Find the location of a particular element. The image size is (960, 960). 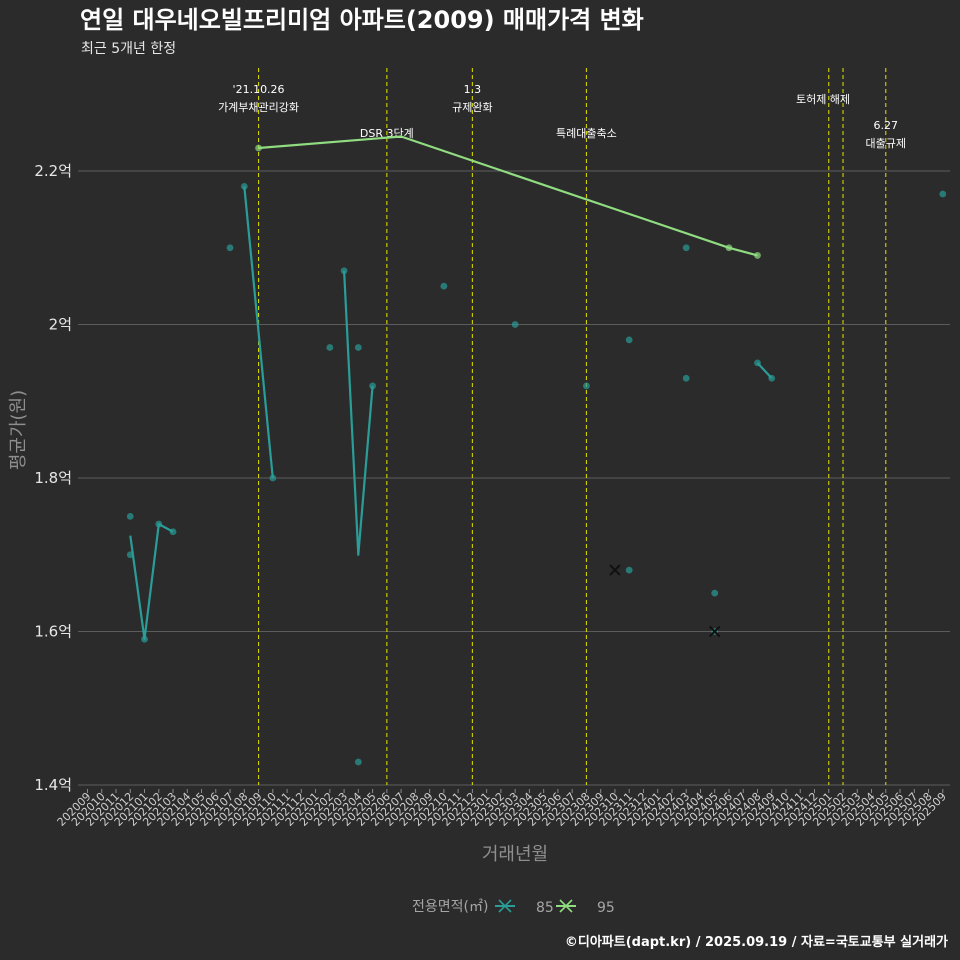

chart-subtitle: 최근 5개년 한정 is located at coordinates (128, 49).